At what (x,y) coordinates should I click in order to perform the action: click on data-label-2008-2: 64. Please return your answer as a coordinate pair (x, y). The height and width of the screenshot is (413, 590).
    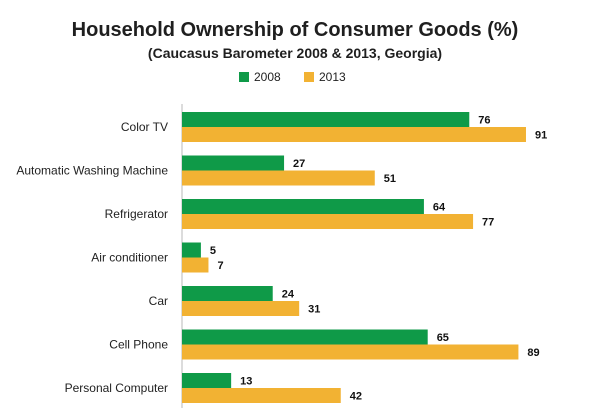
    Looking at the image, I should click on (439, 208).